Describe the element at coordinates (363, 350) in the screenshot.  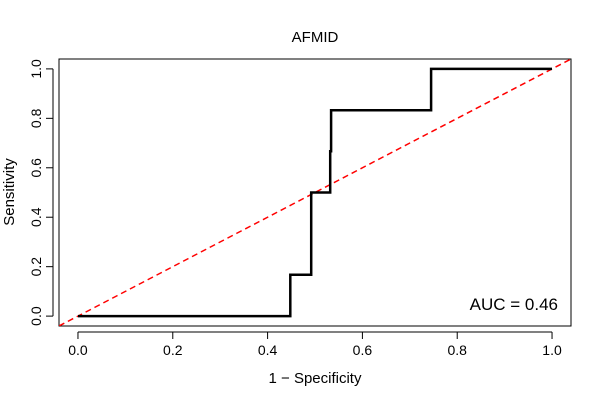
I see `x-tick-label: 0.6` at that location.